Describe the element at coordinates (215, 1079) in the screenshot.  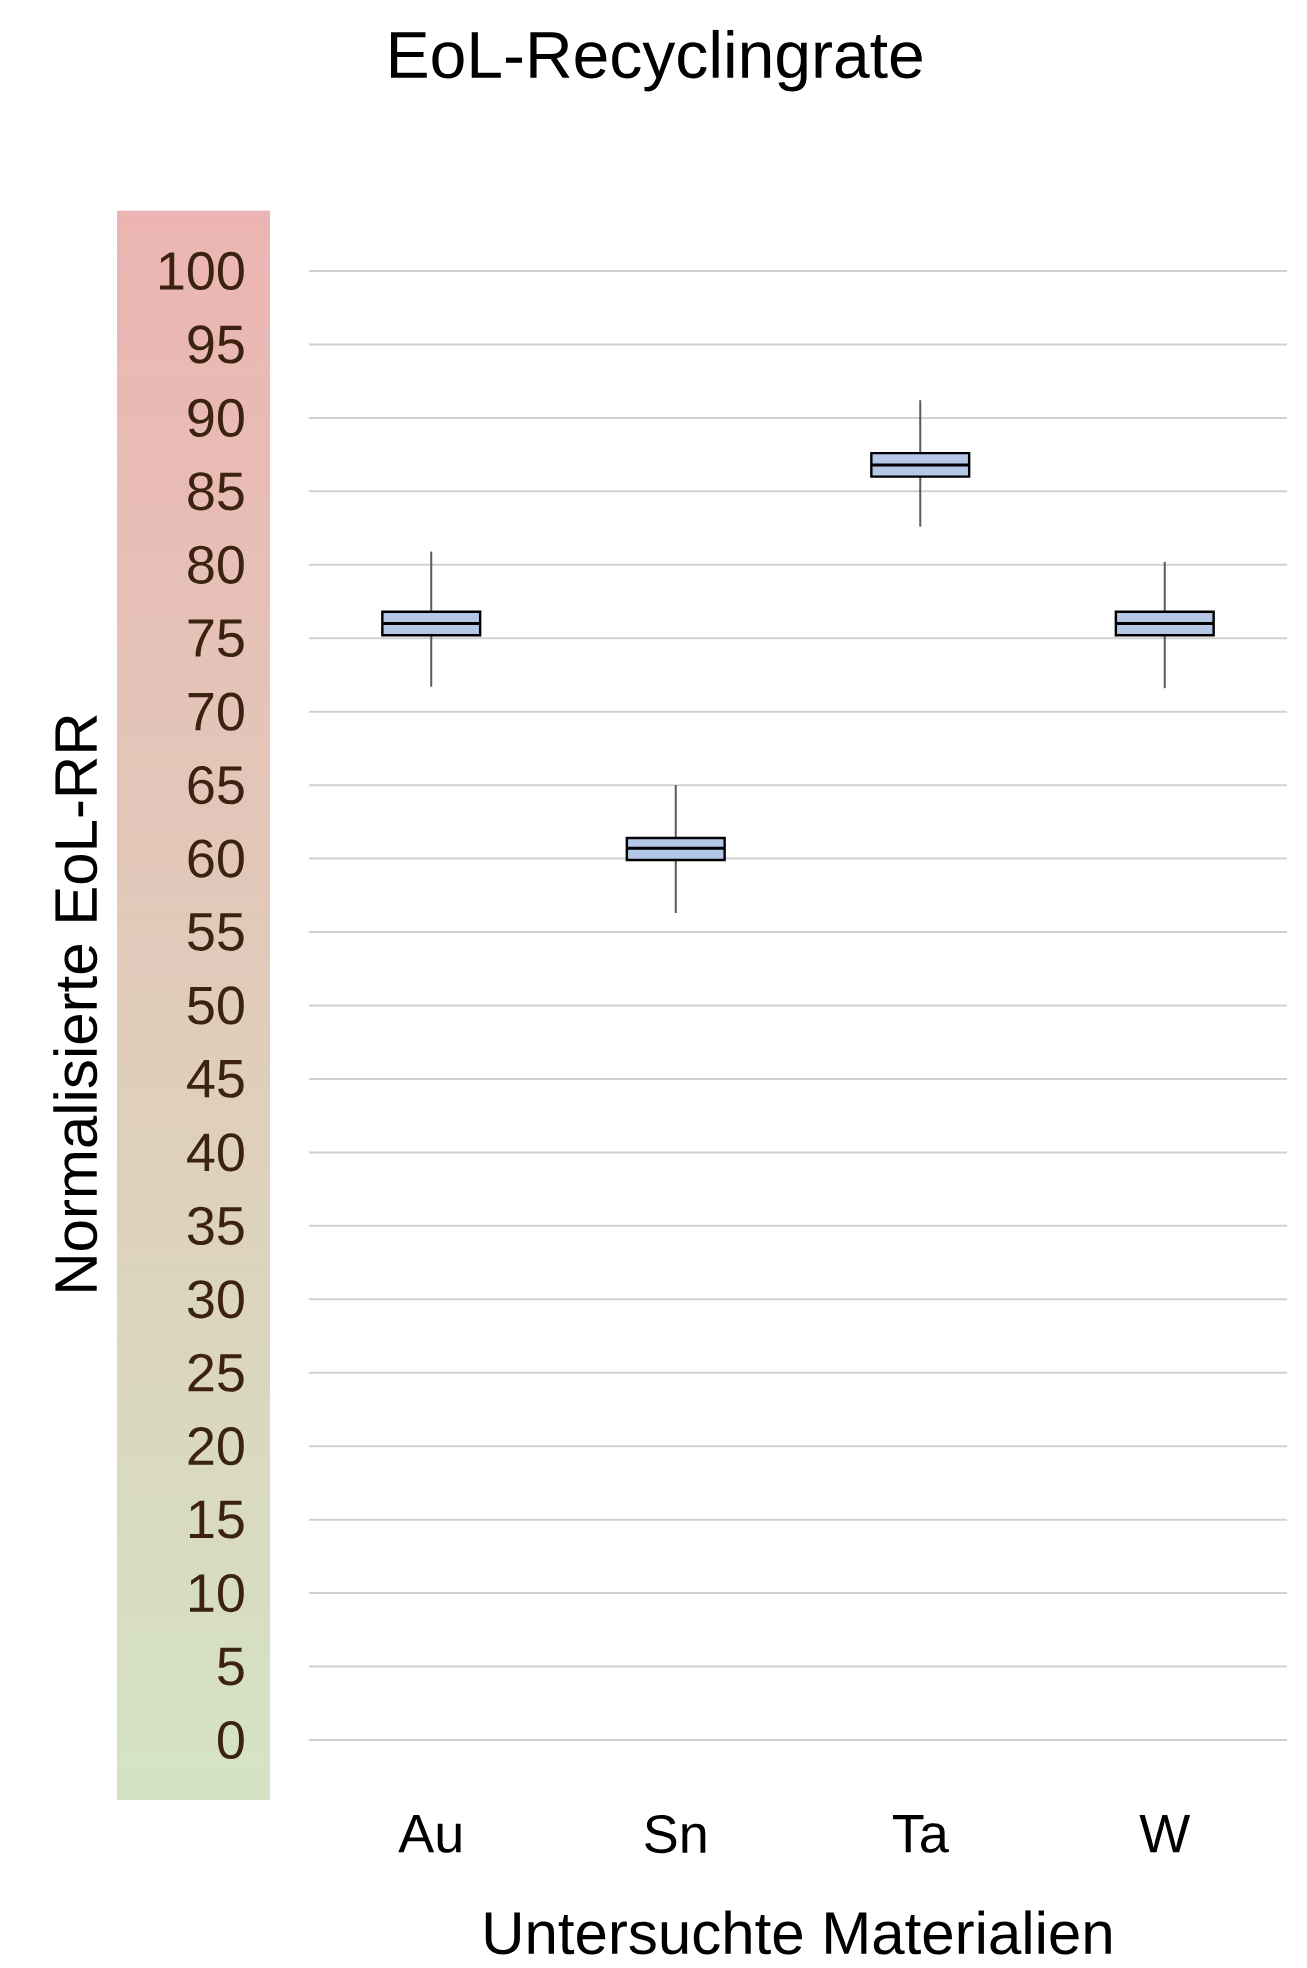
I see `y-tick-label: 45` at that location.